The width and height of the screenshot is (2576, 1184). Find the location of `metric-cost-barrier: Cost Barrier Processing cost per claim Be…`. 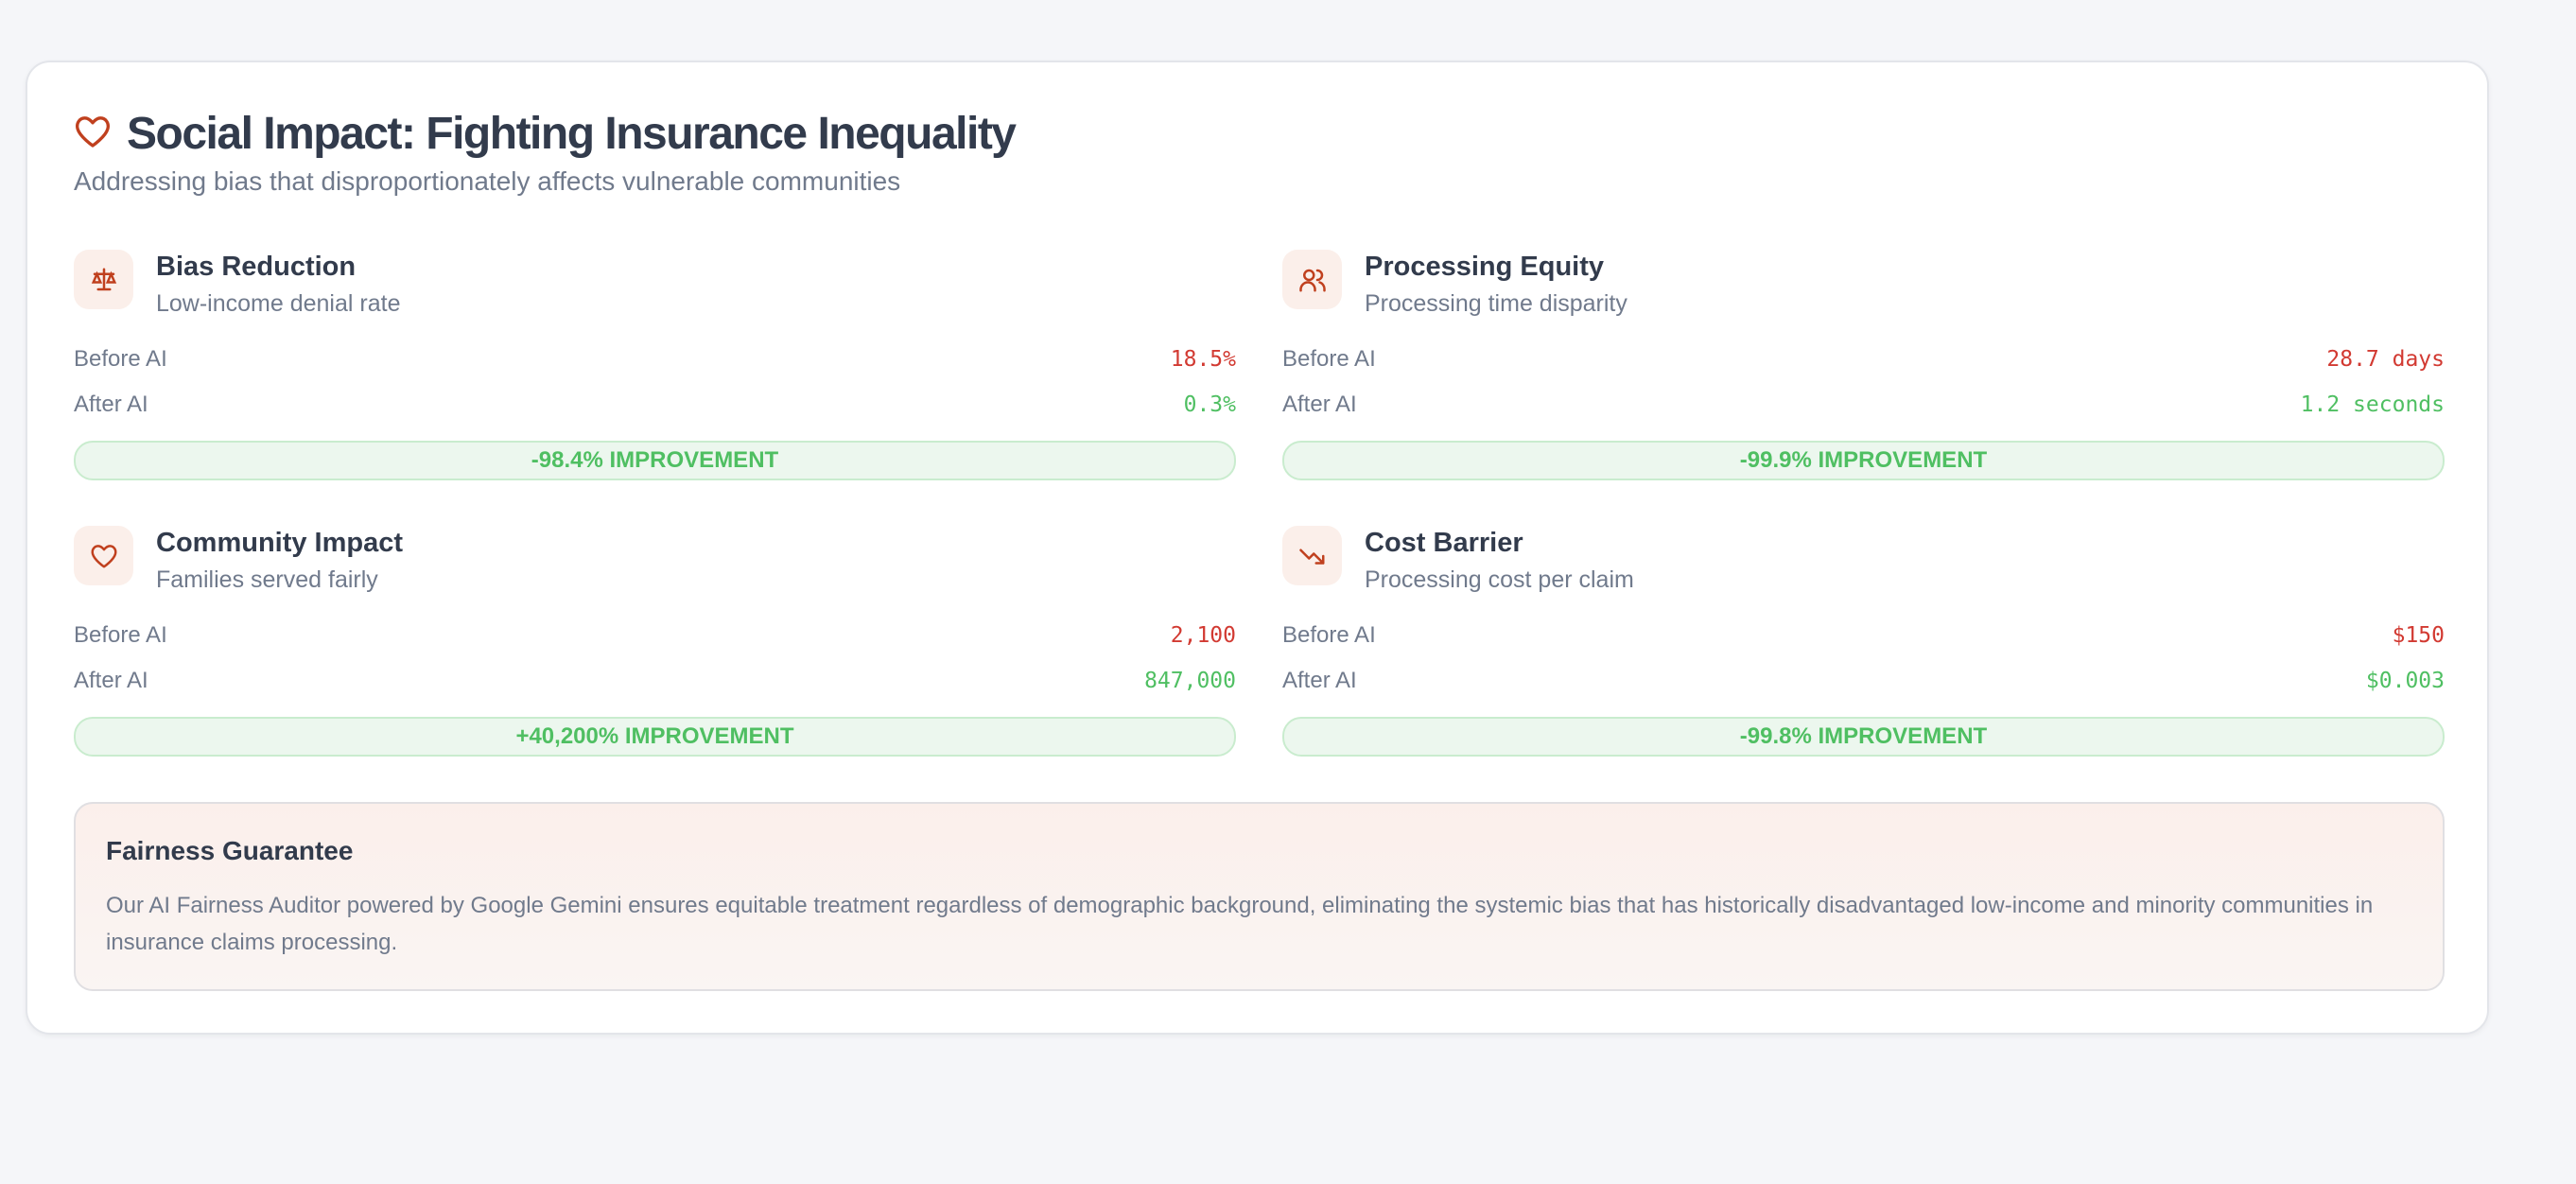

metric-cost-barrier: Cost Barrier Processing cost per claim Be… is located at coordinates (1863, 641).